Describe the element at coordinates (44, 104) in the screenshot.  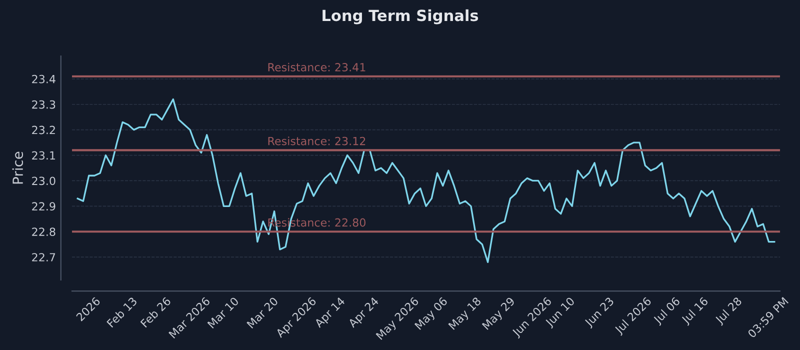
I see `y-tick-label: 23.3` at that location.